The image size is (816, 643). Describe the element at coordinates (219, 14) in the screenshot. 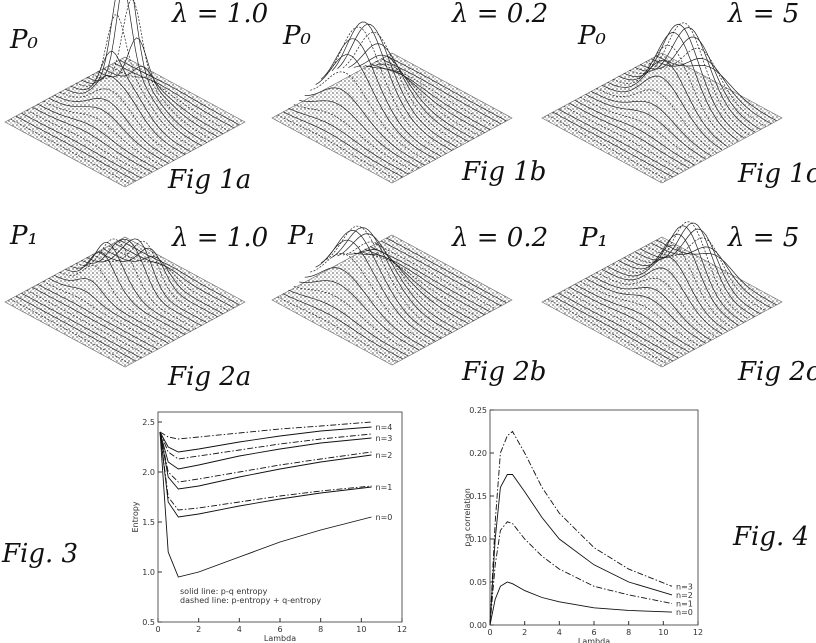

I see `lambda-label: λ = 1.0` at that location.